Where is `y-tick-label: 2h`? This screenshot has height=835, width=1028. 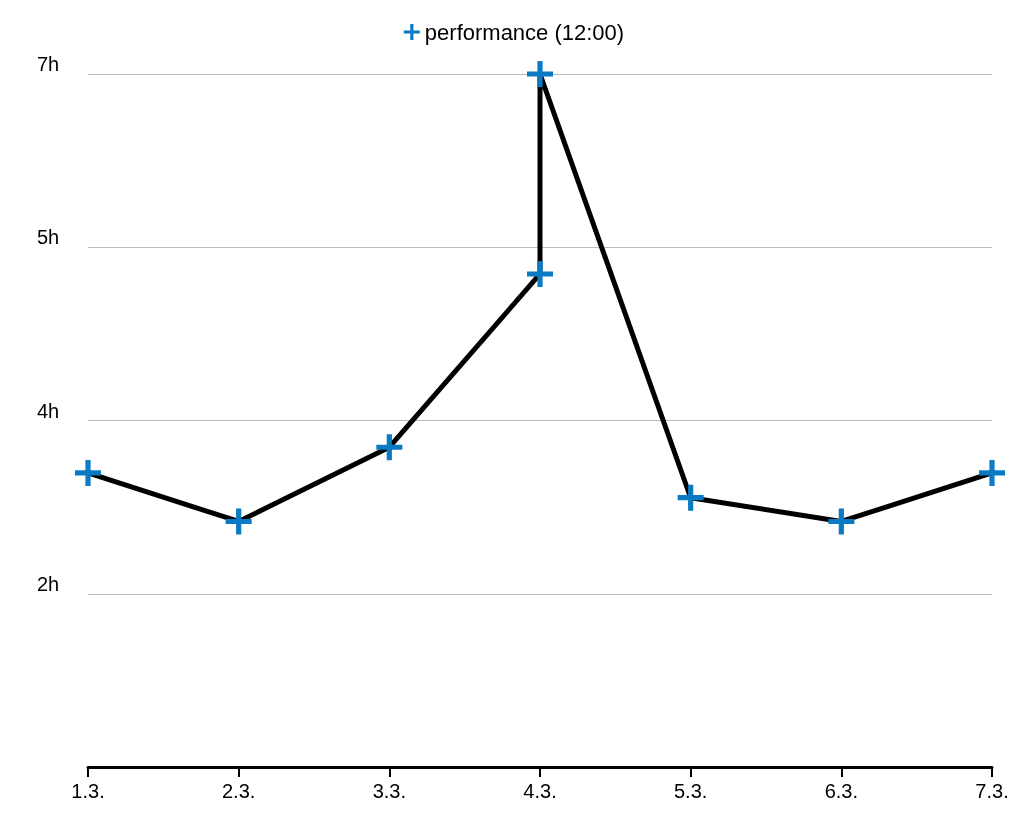
y-tick-label: 2h is located at coordinates (48, 583).